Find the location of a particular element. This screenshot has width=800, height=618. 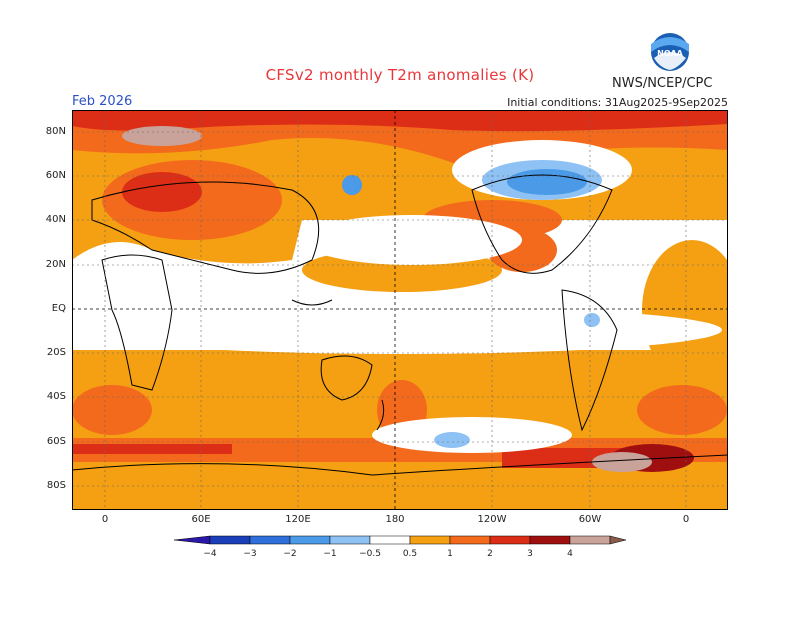

logo-text: NOAA is located at coordinates (670, 53).